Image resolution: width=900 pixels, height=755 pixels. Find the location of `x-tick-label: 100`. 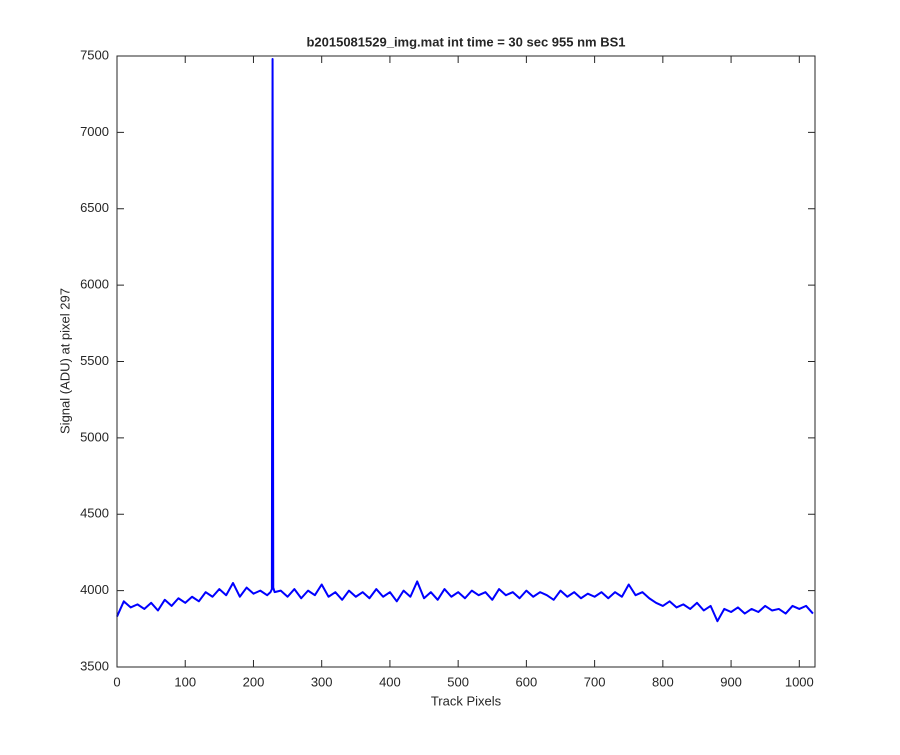

x-tick-label: 100 is located at coordinates (185, 681).